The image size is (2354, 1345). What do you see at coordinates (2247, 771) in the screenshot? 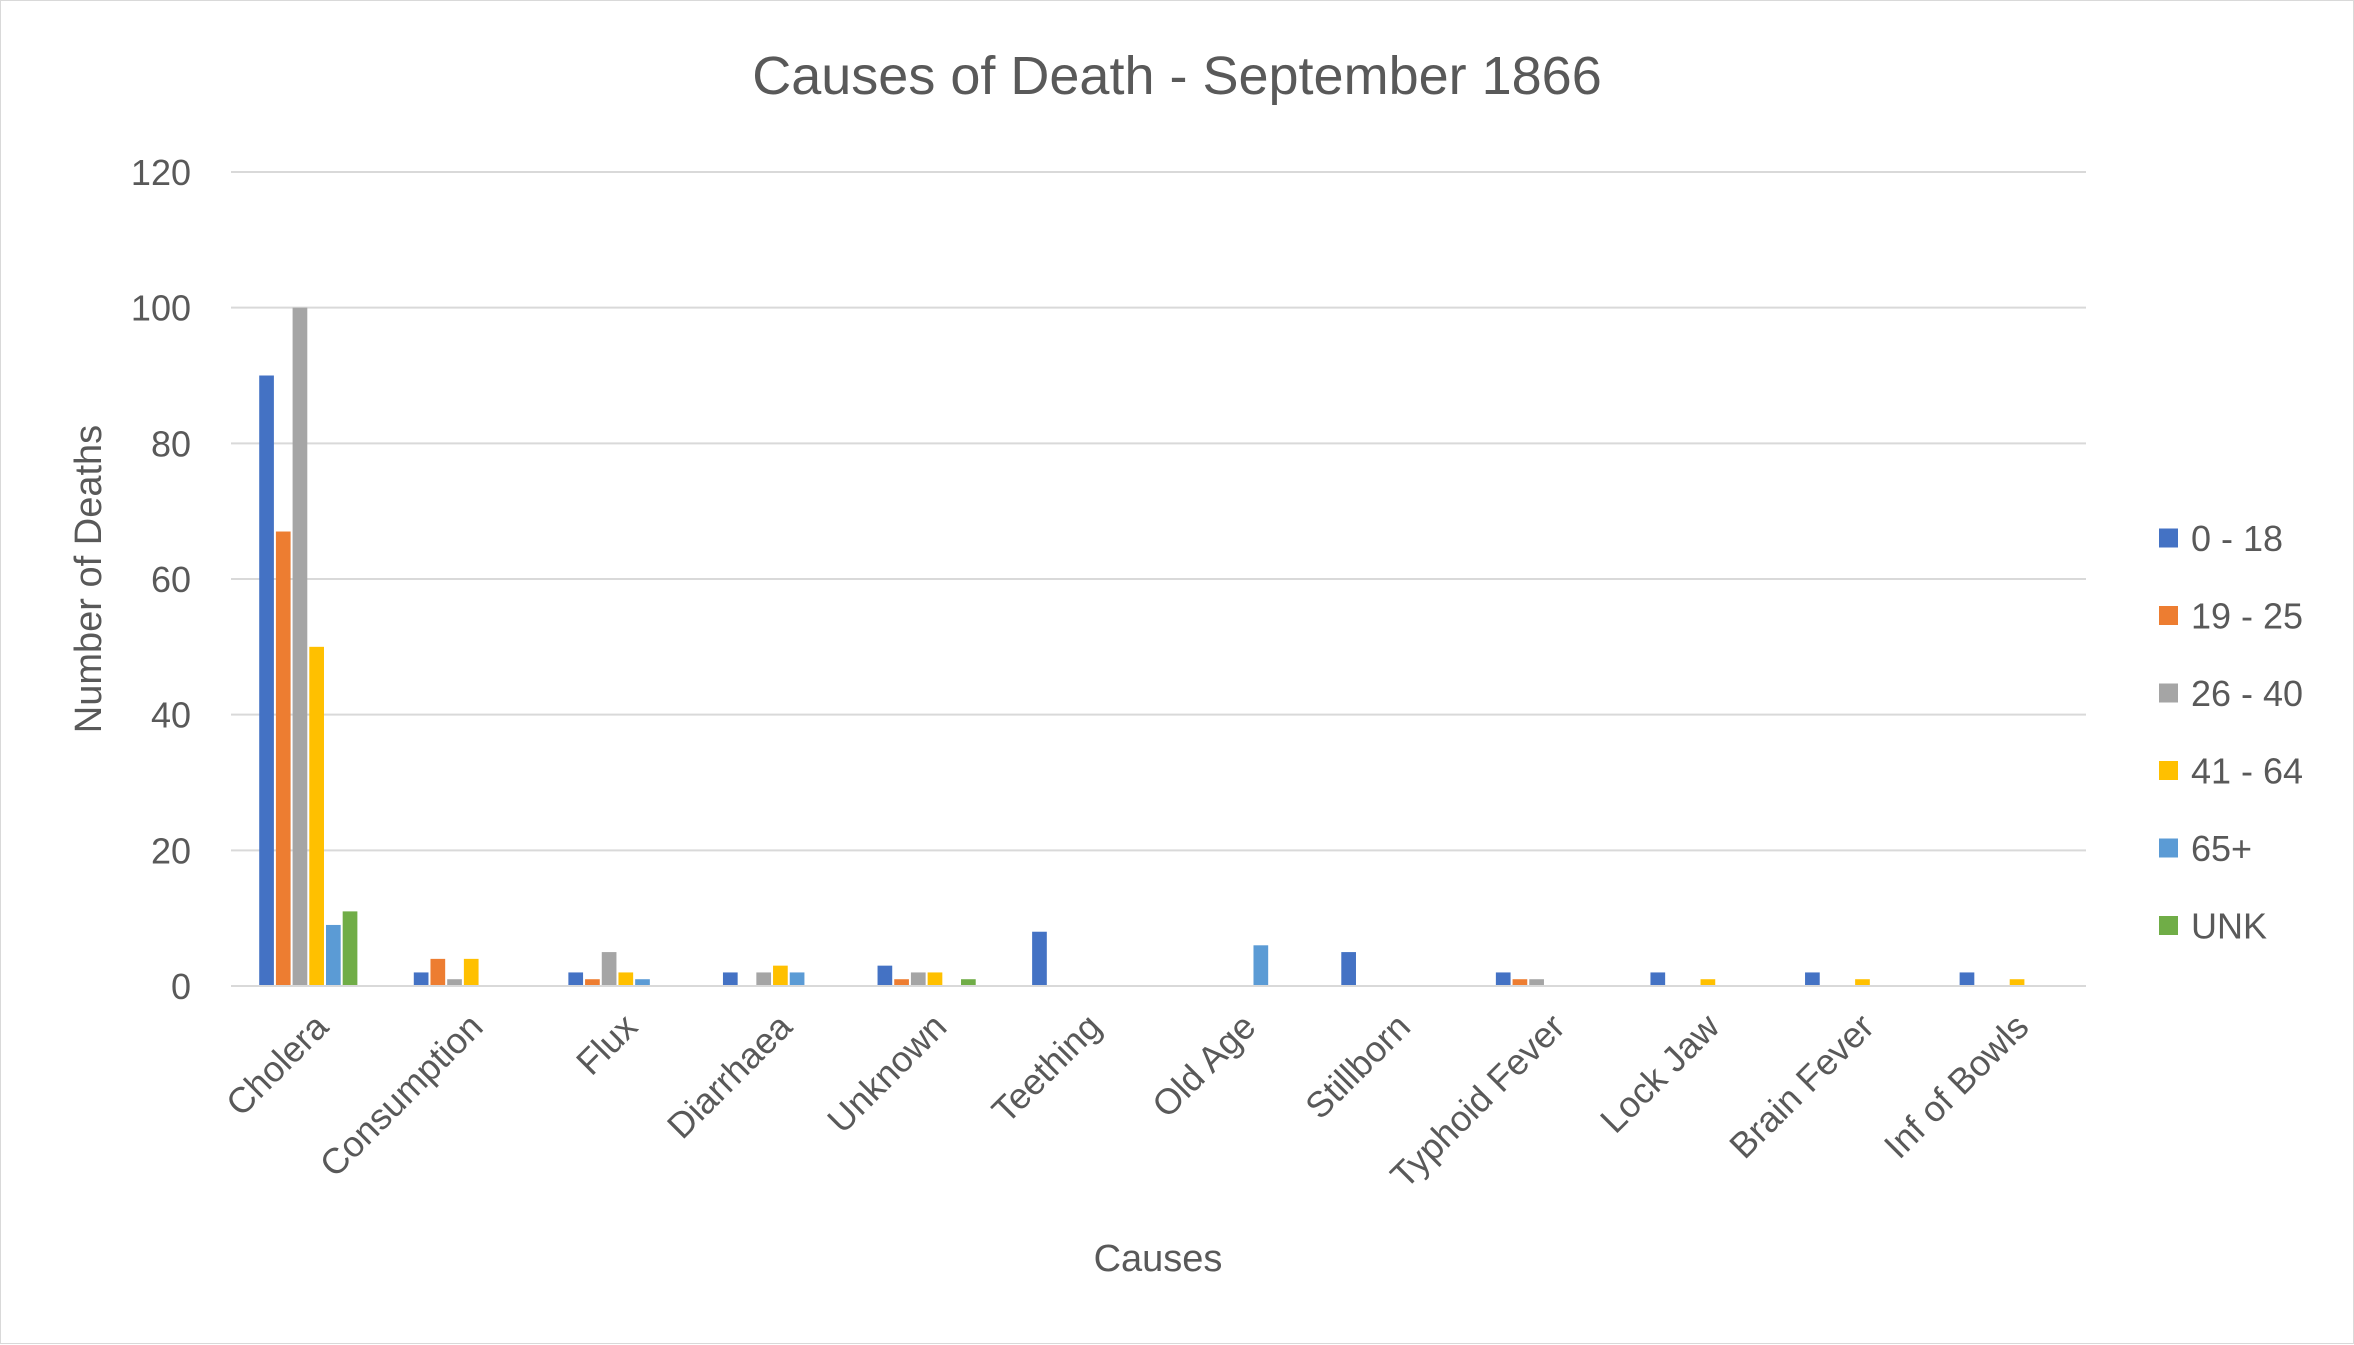
I see `legend-label: 41 - 64` at bounding box center [2247, 771].